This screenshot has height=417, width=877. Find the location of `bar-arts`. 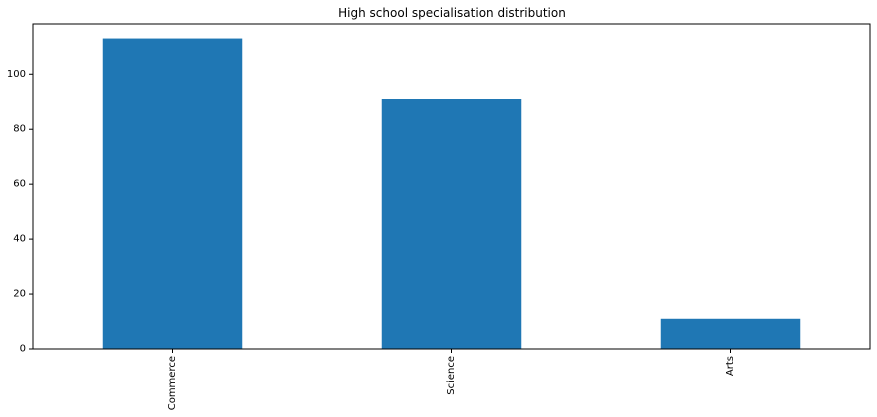

bar-arts is located at coordinates (730, 333).